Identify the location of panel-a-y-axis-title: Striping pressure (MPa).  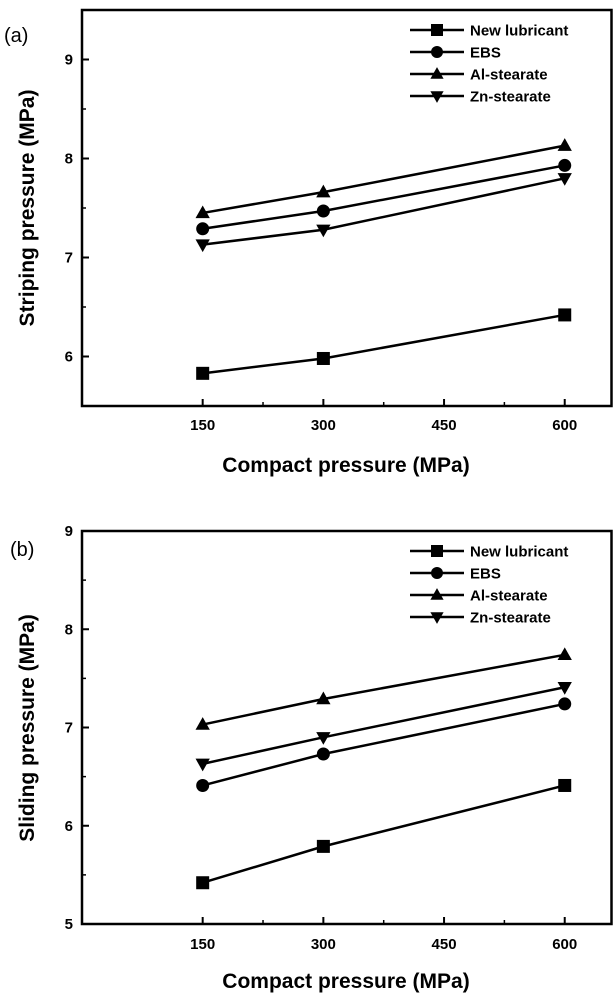
(27, 208).